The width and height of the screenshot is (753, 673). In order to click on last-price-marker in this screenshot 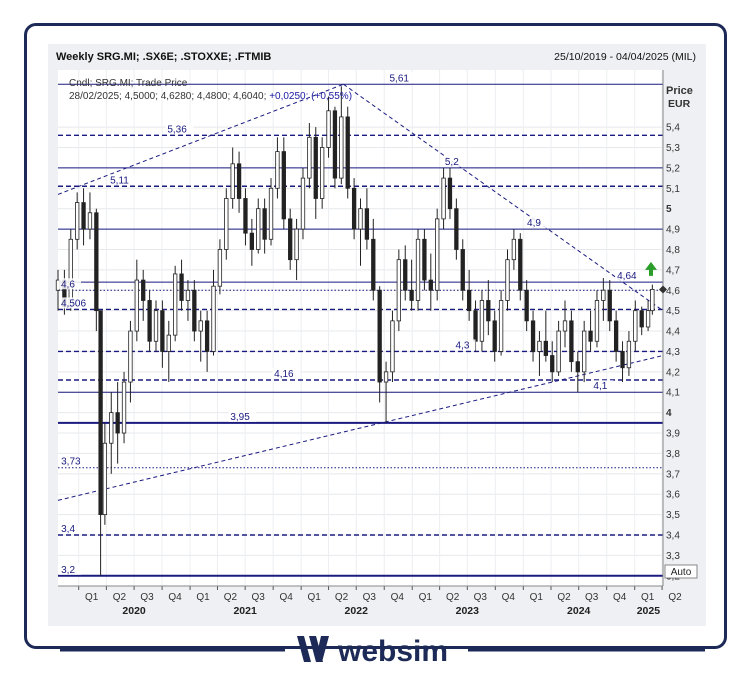, I will do `click(663, 289)`.